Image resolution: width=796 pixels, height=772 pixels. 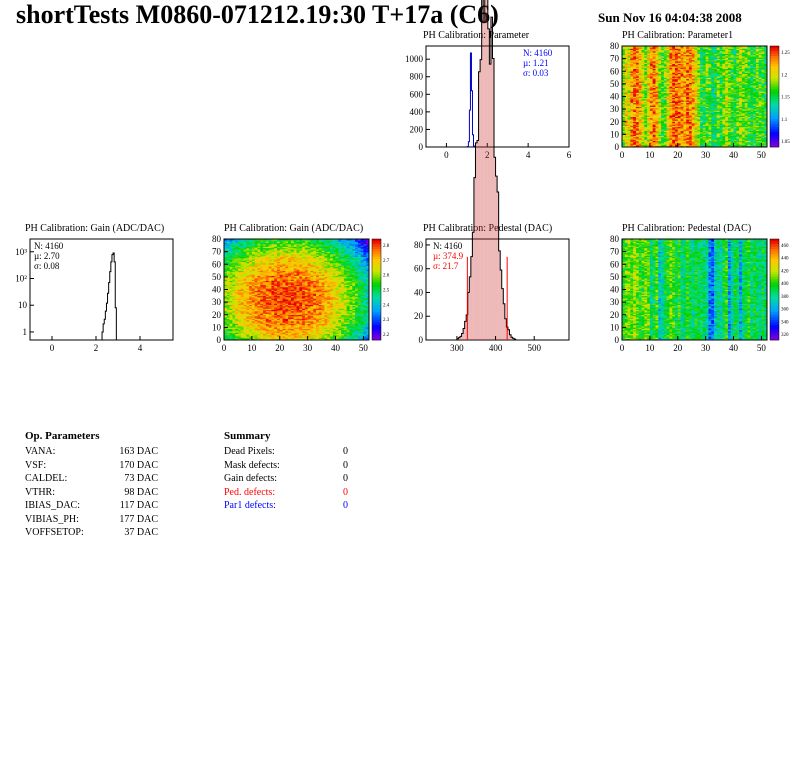 I want to click on page-date: Sun Nov 16 04:04:38 2008, so click(x=670, y=17).